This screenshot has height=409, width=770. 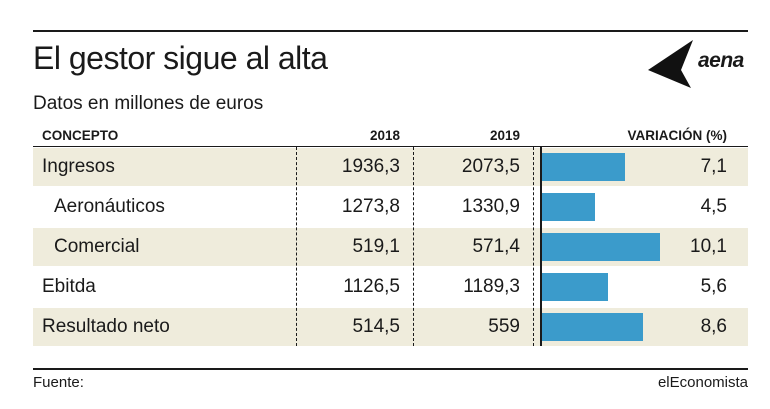 I want to click on row-label: Ebitda, so click(x=69, y=286).